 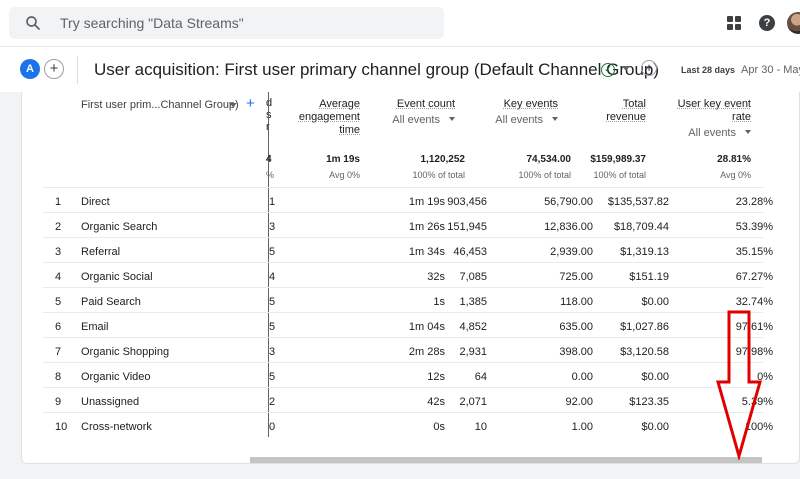 I want to click on totals-key-events: 74,534.00 100% of total, so click(x=544, y=167).